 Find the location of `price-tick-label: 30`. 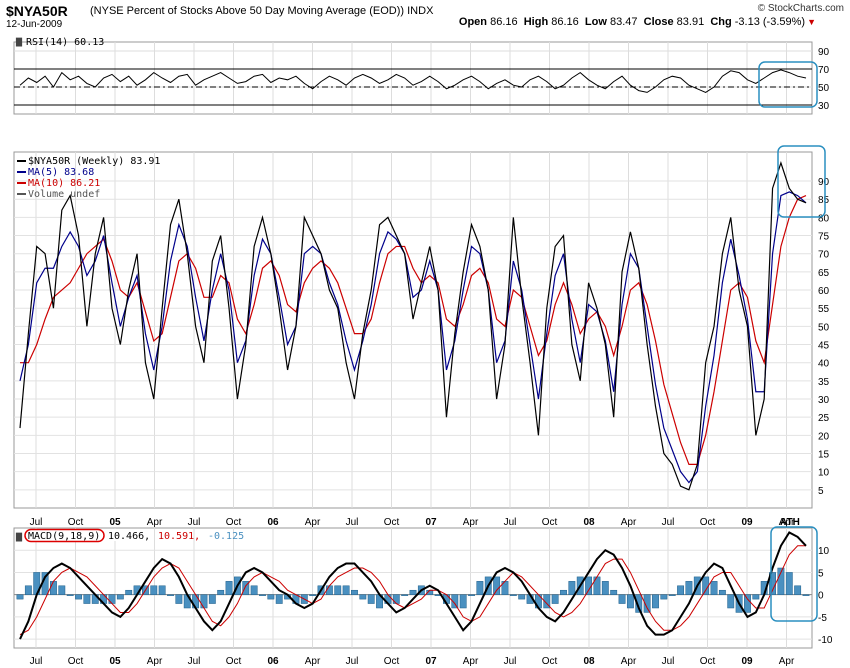

price-tick-label: 30 is located at coordinates (824, 400).